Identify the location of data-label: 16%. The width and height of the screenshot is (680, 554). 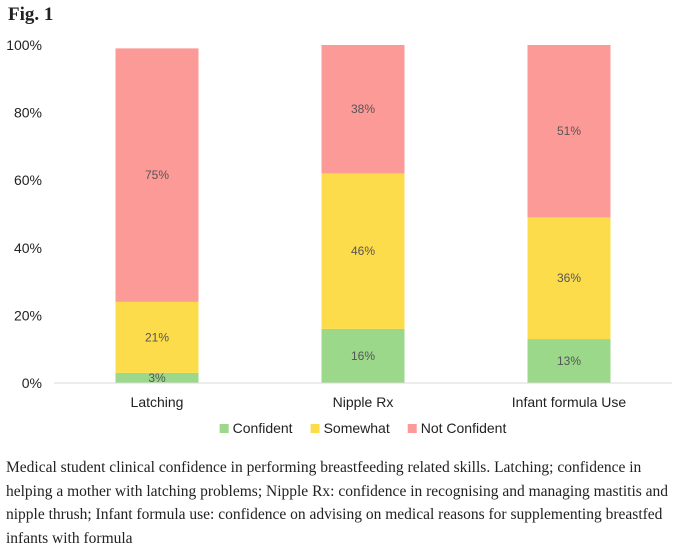
(363, 356).